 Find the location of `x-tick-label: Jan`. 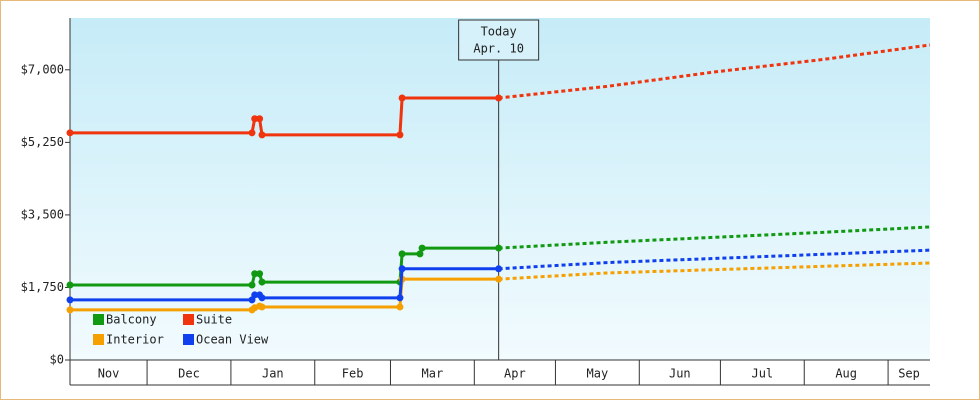

x-tick-label: Jan is located at coordinates (273, 374).